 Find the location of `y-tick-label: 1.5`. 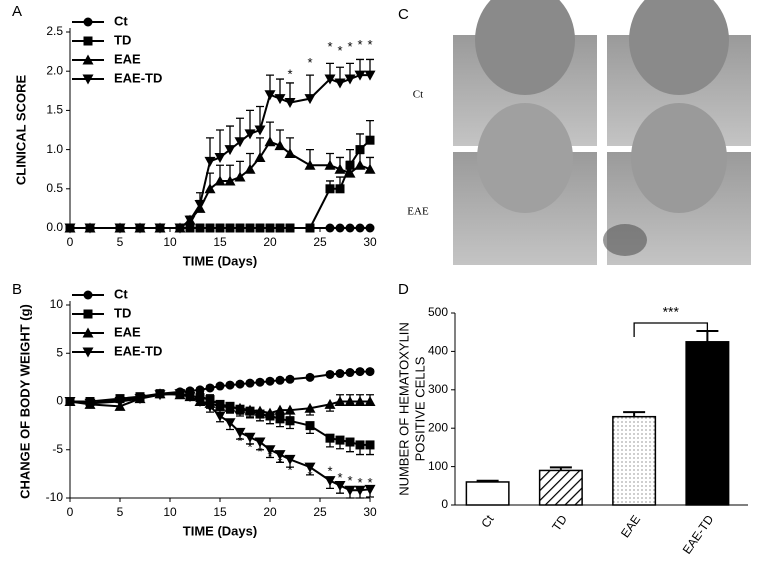

y-tick-label: 1.5 is located at coordinates (54, 110).